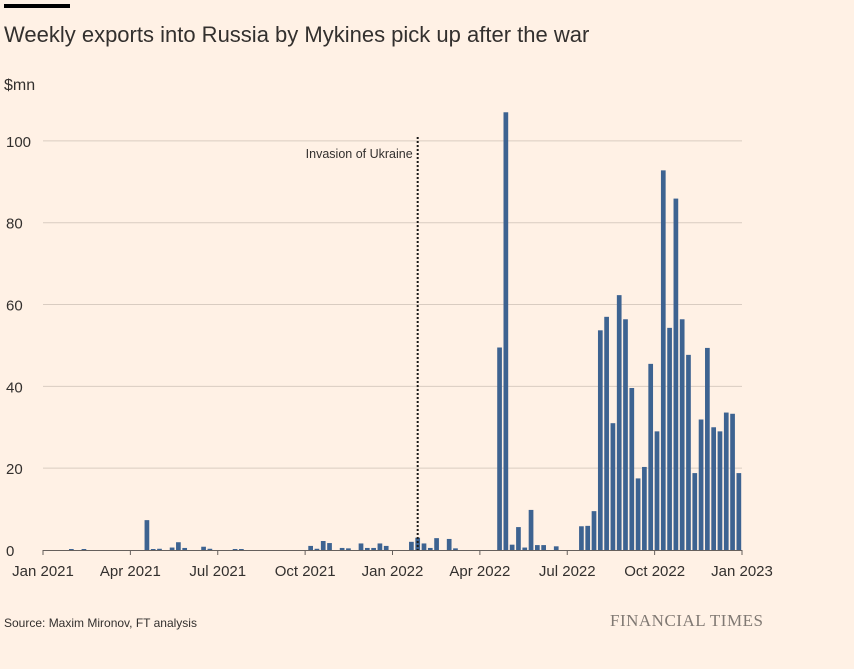 The image size is (854, 669). Describe the element at coordinates (305, 571) in the screenshot. I see `x-tick-label: Oct 2021` at that location.